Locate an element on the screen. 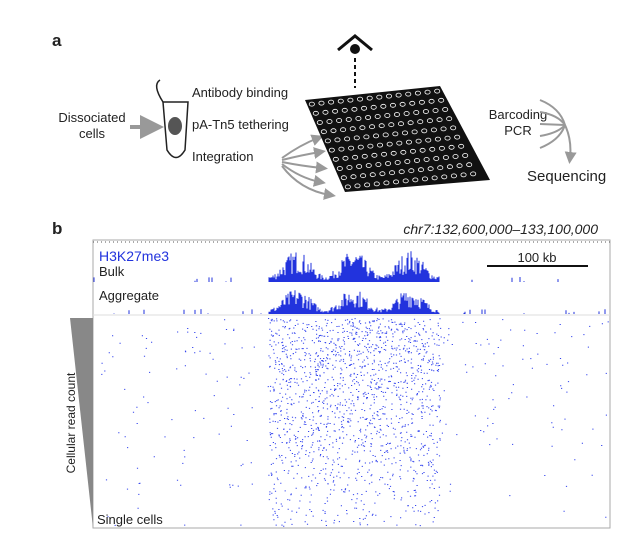  barcoding-label: PCR is located at coordinates (517, 130).